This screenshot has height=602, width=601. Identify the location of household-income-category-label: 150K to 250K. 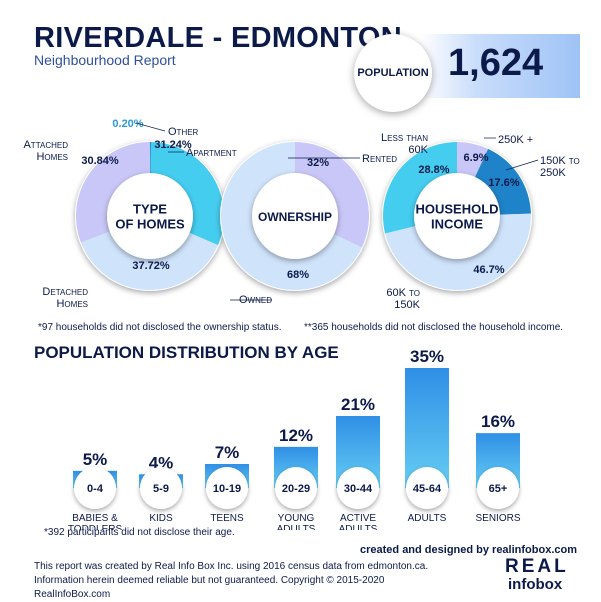
(560, 167).